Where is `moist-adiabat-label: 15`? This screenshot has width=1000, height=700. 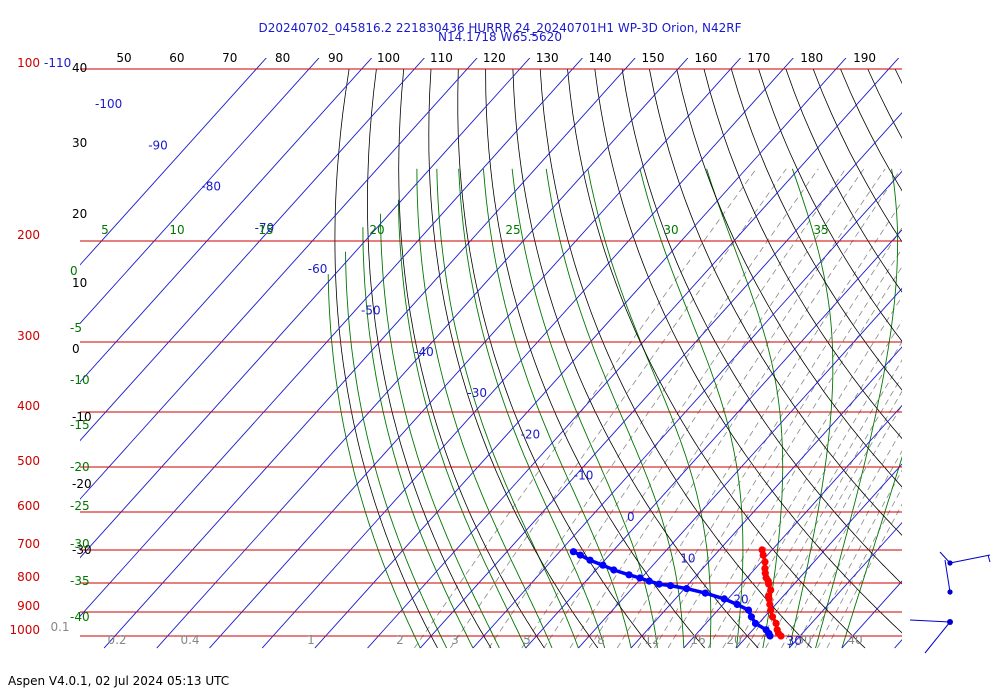 moist-adiabat-label: 15 is located at coordinates (265, 230).